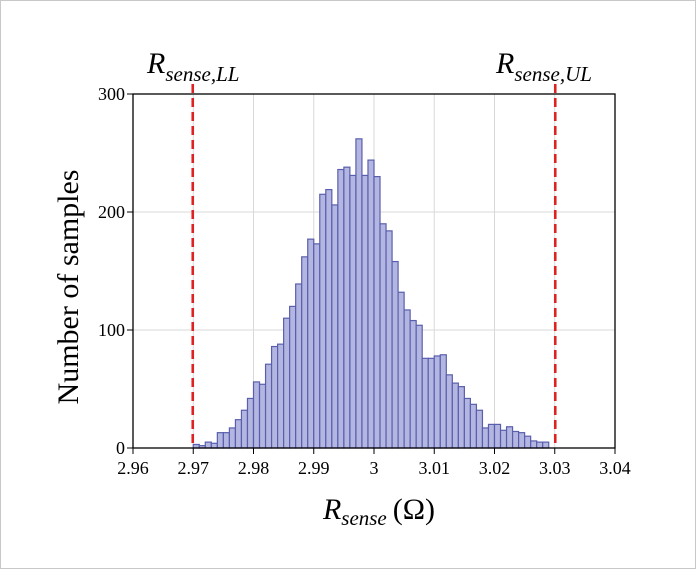 The width and height of the screenshot is (698, 575). What do you see at coordinates (414, 509) in the screenshot?
I see `x-axis-label-unit: (Ω)` at bounding box center [414, 509].